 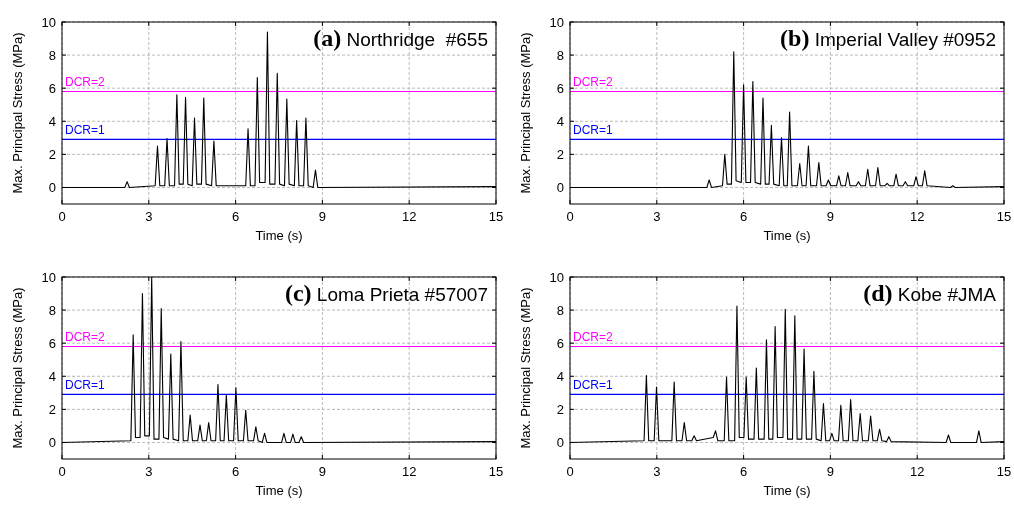 What do you see at coordinates (888, 38) in the screenshot?
I see `chart-title: (b) Imperial Valley #0952` at bounding box center [888, 38].